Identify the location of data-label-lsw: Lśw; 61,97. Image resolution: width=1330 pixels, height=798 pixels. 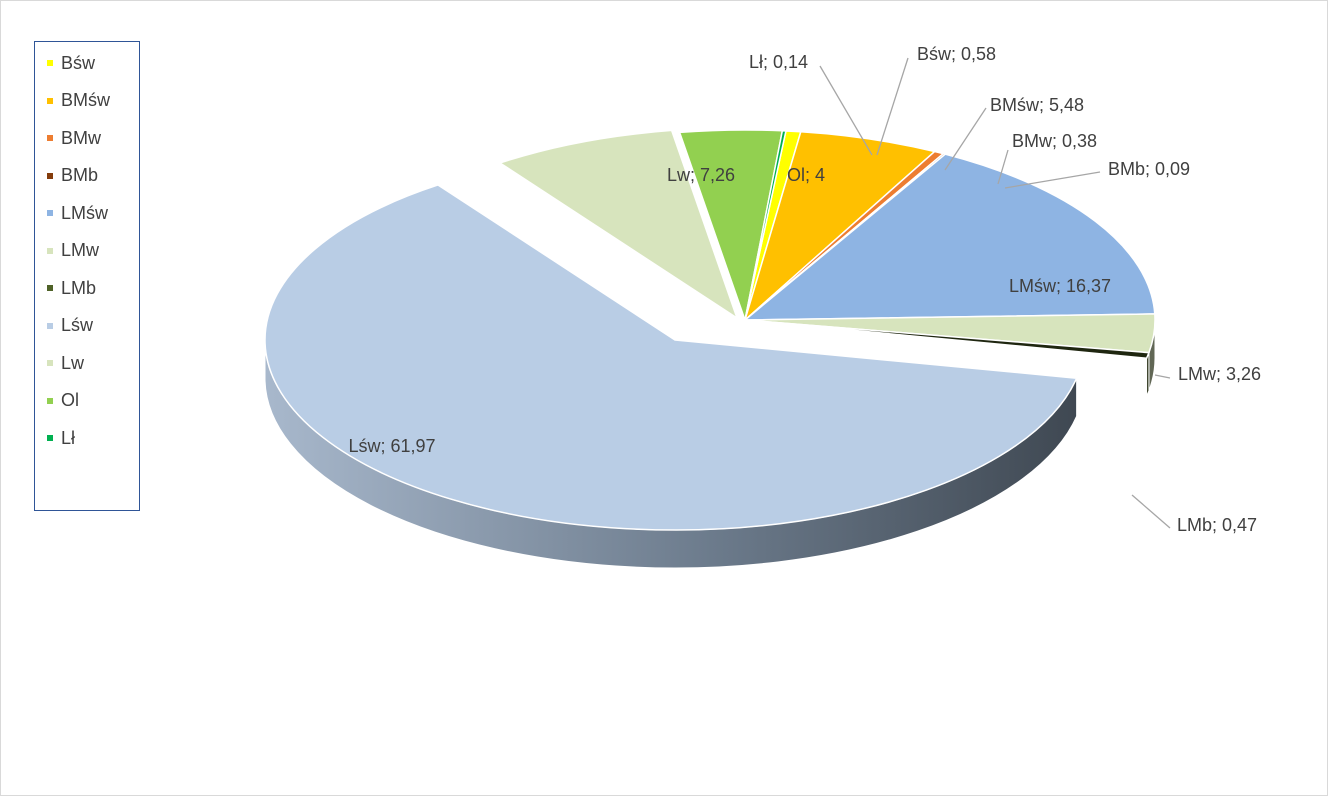
(391, 446).